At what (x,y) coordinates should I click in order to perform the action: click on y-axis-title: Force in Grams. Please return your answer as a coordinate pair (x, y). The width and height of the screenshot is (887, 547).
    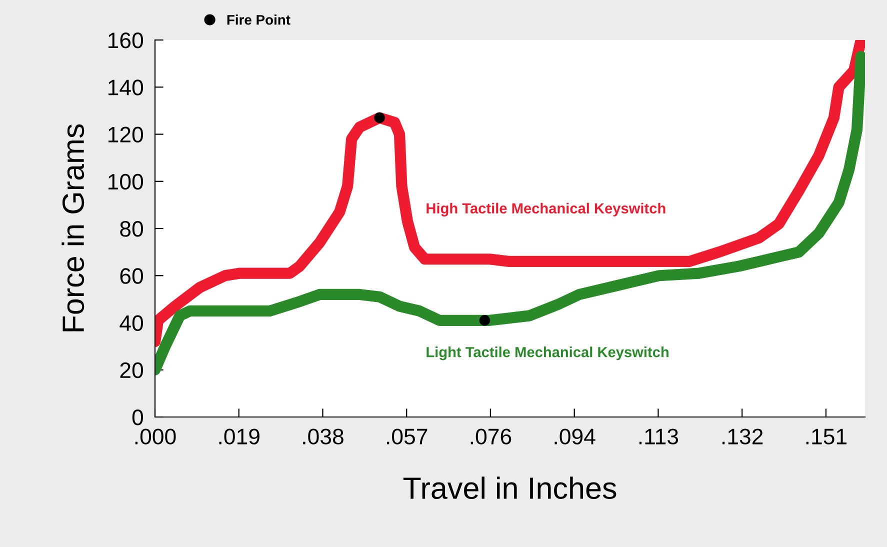
    Looking at the image, I should click on (73, 228).